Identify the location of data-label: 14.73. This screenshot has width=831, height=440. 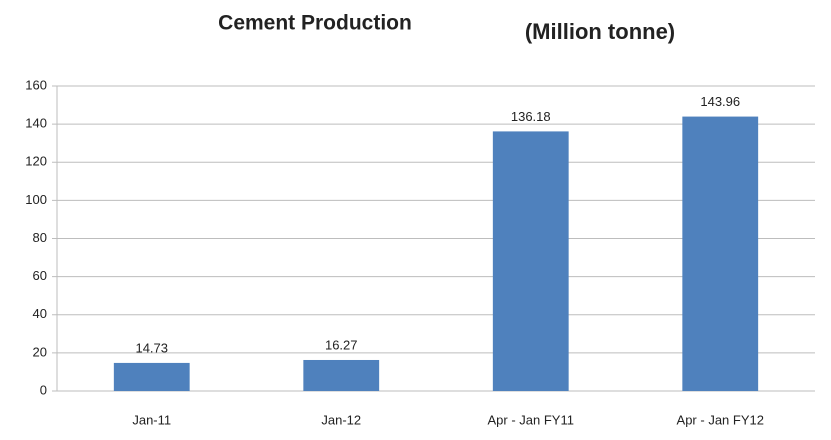
(151, 347).